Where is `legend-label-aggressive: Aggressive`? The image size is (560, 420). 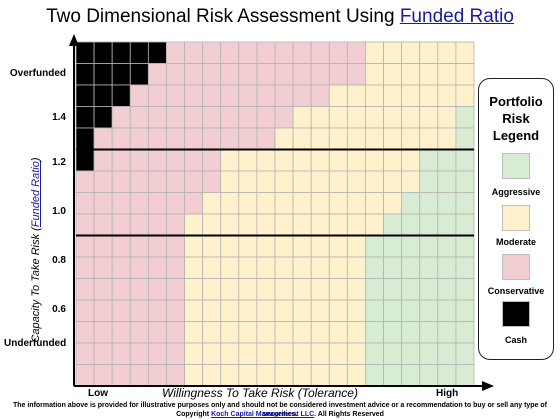 legend-label-aggressive: Aggressive is located at coordinates (516, 192).